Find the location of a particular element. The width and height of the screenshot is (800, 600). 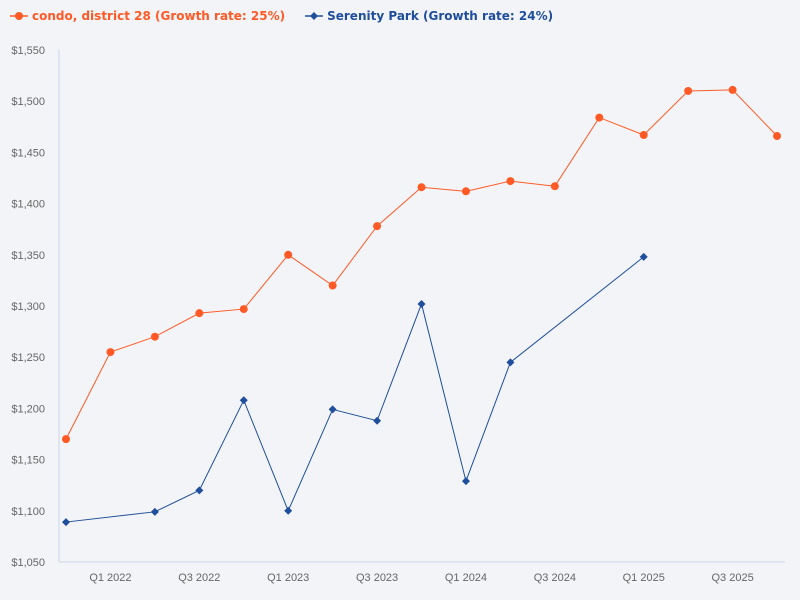

legend-item-serenity-park: Serenity Park (Growth rate: 24%) is located at coordinates (429, 16).